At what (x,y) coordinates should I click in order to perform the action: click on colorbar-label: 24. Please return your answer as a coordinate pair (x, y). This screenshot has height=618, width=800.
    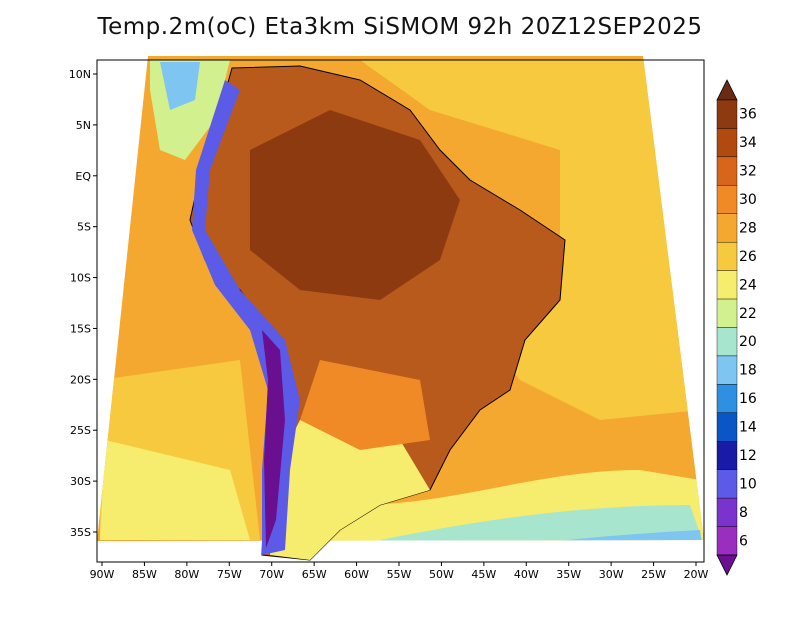
    Looking at the image, I should click on (748, 285).